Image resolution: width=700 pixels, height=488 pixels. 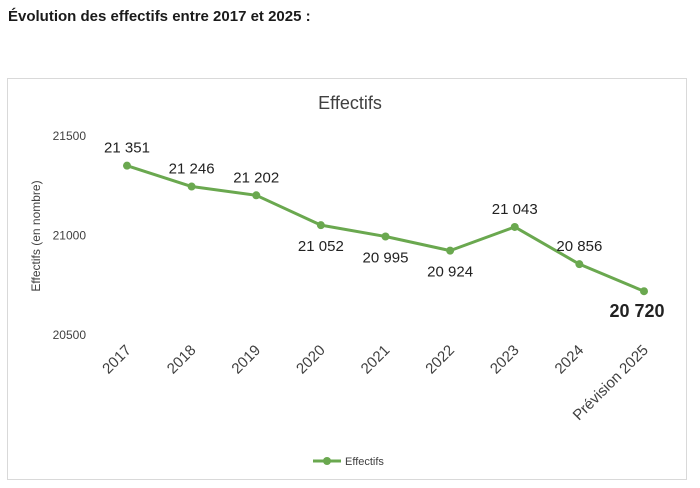 I want to click on y-tick-label: 21500, so click(x=70, y=136).